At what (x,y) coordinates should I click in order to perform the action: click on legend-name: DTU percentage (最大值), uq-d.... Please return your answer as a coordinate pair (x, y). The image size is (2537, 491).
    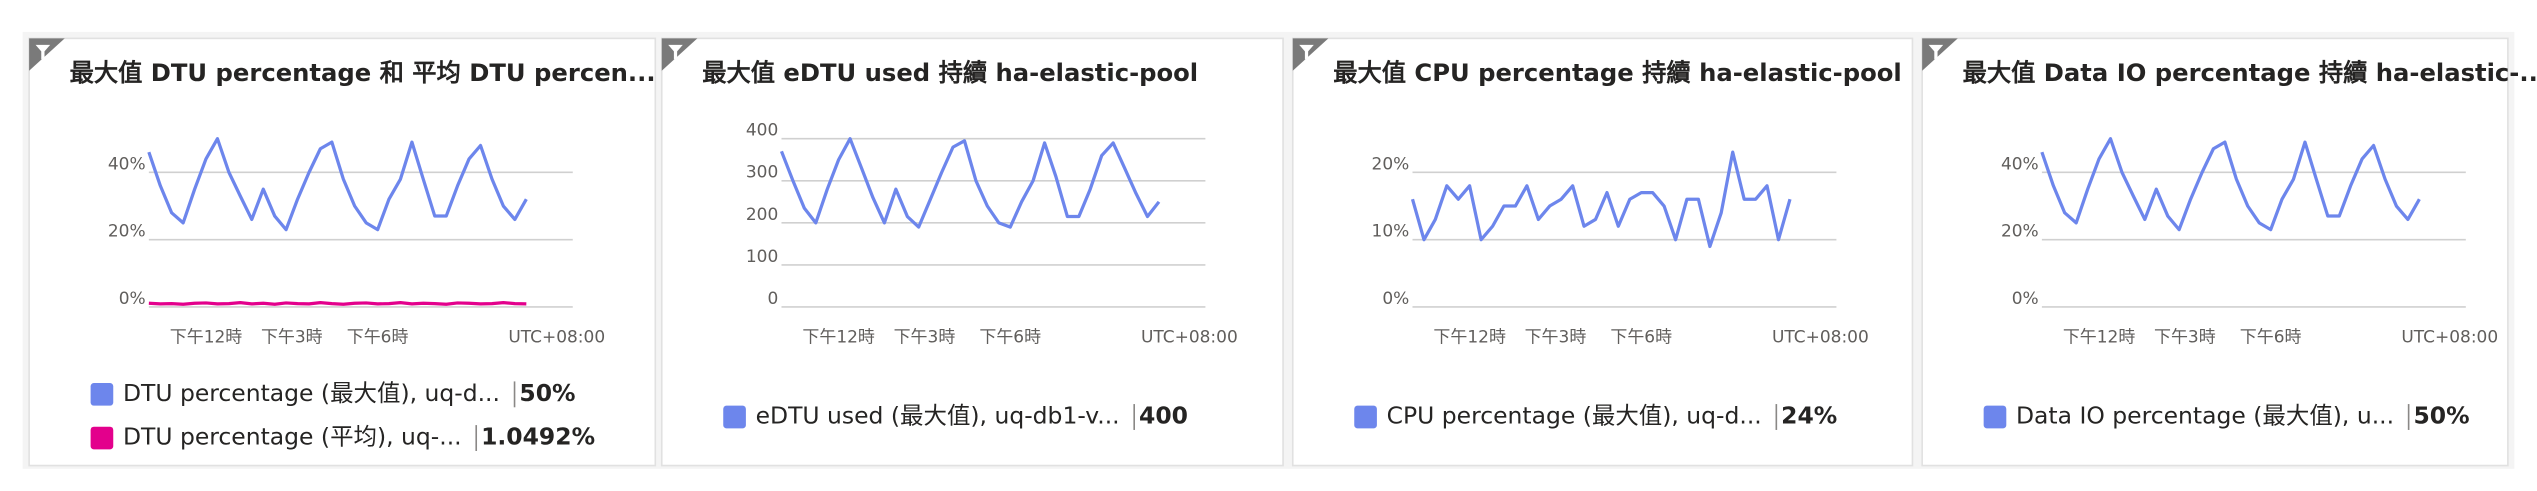
    Looking at the image, I should click on (311, 393).